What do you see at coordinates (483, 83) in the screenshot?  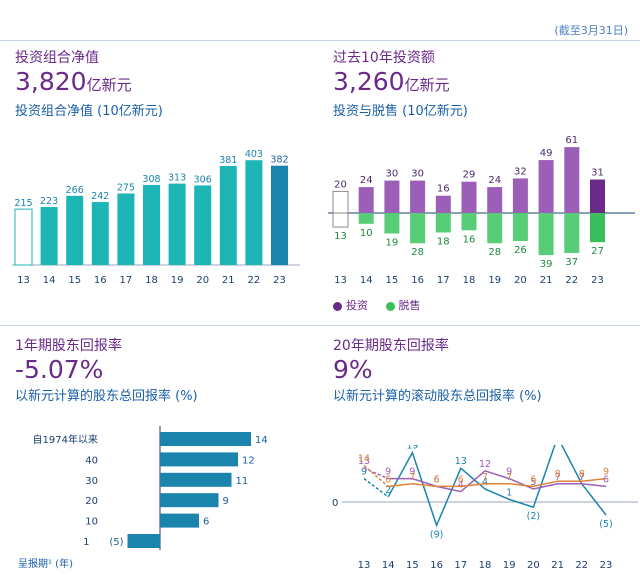 I see `headline-value: 3,260亿新元` at bounding box center [483, 83].